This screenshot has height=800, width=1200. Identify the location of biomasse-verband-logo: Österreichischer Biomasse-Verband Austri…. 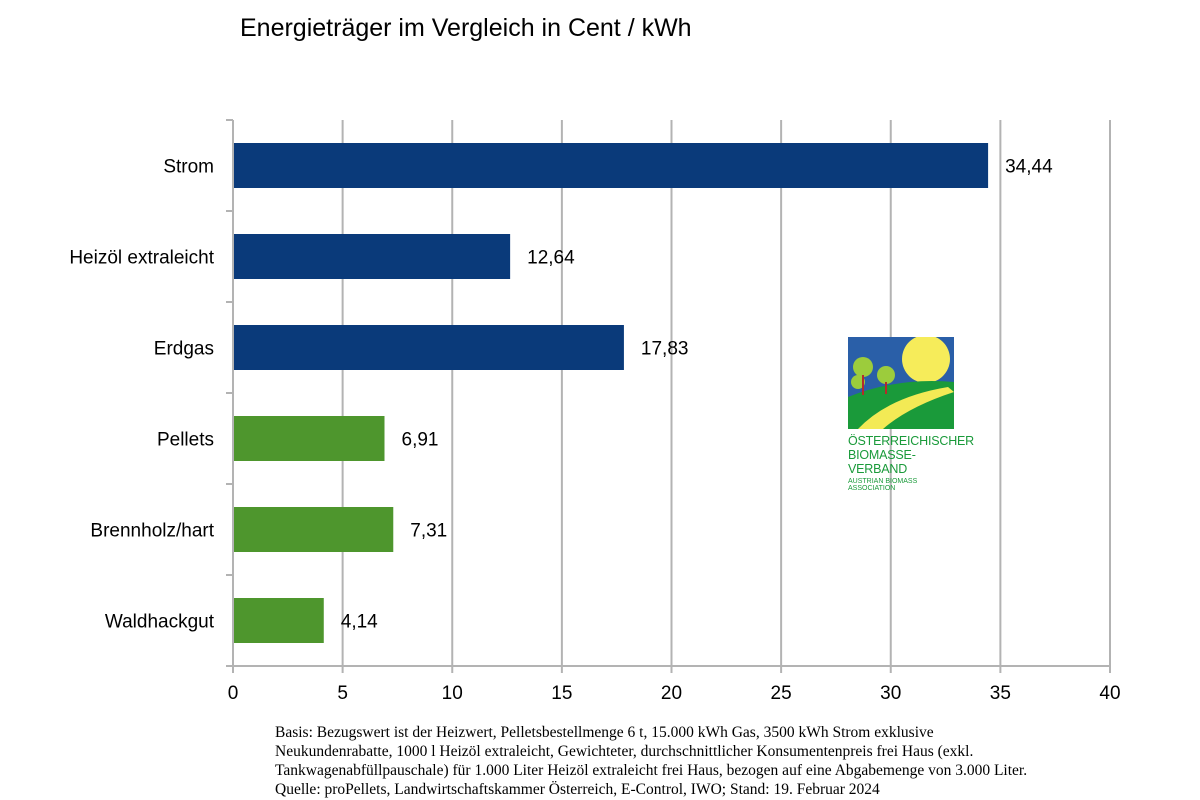
(911, 413).